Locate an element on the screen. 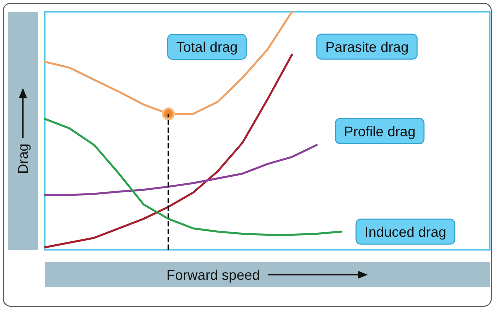 The width and height of the screenshot is (495, 311). series-label: Profile drag is located at coordinates (380, 131).